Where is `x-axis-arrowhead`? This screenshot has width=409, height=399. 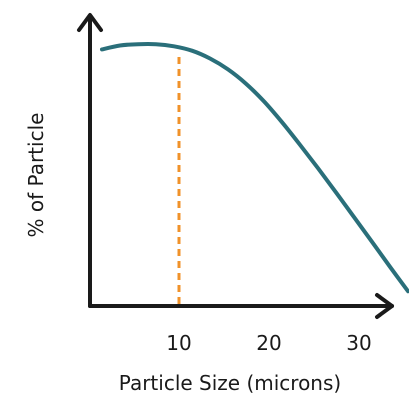
x-axis-arrowhead is located at coordinates (384, 306).